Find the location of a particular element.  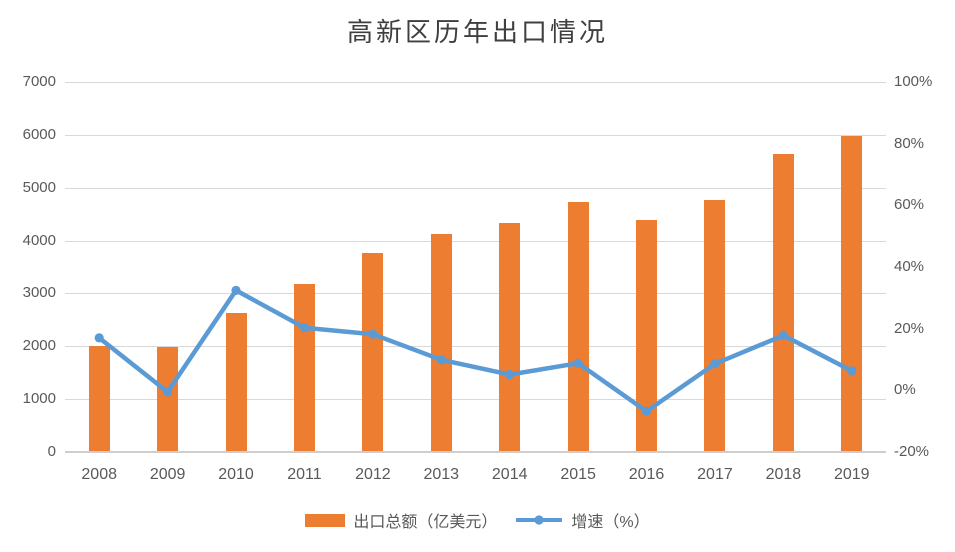

legend-item-exports: 出口总额（亿美元） is located at coordinates (401, 520).